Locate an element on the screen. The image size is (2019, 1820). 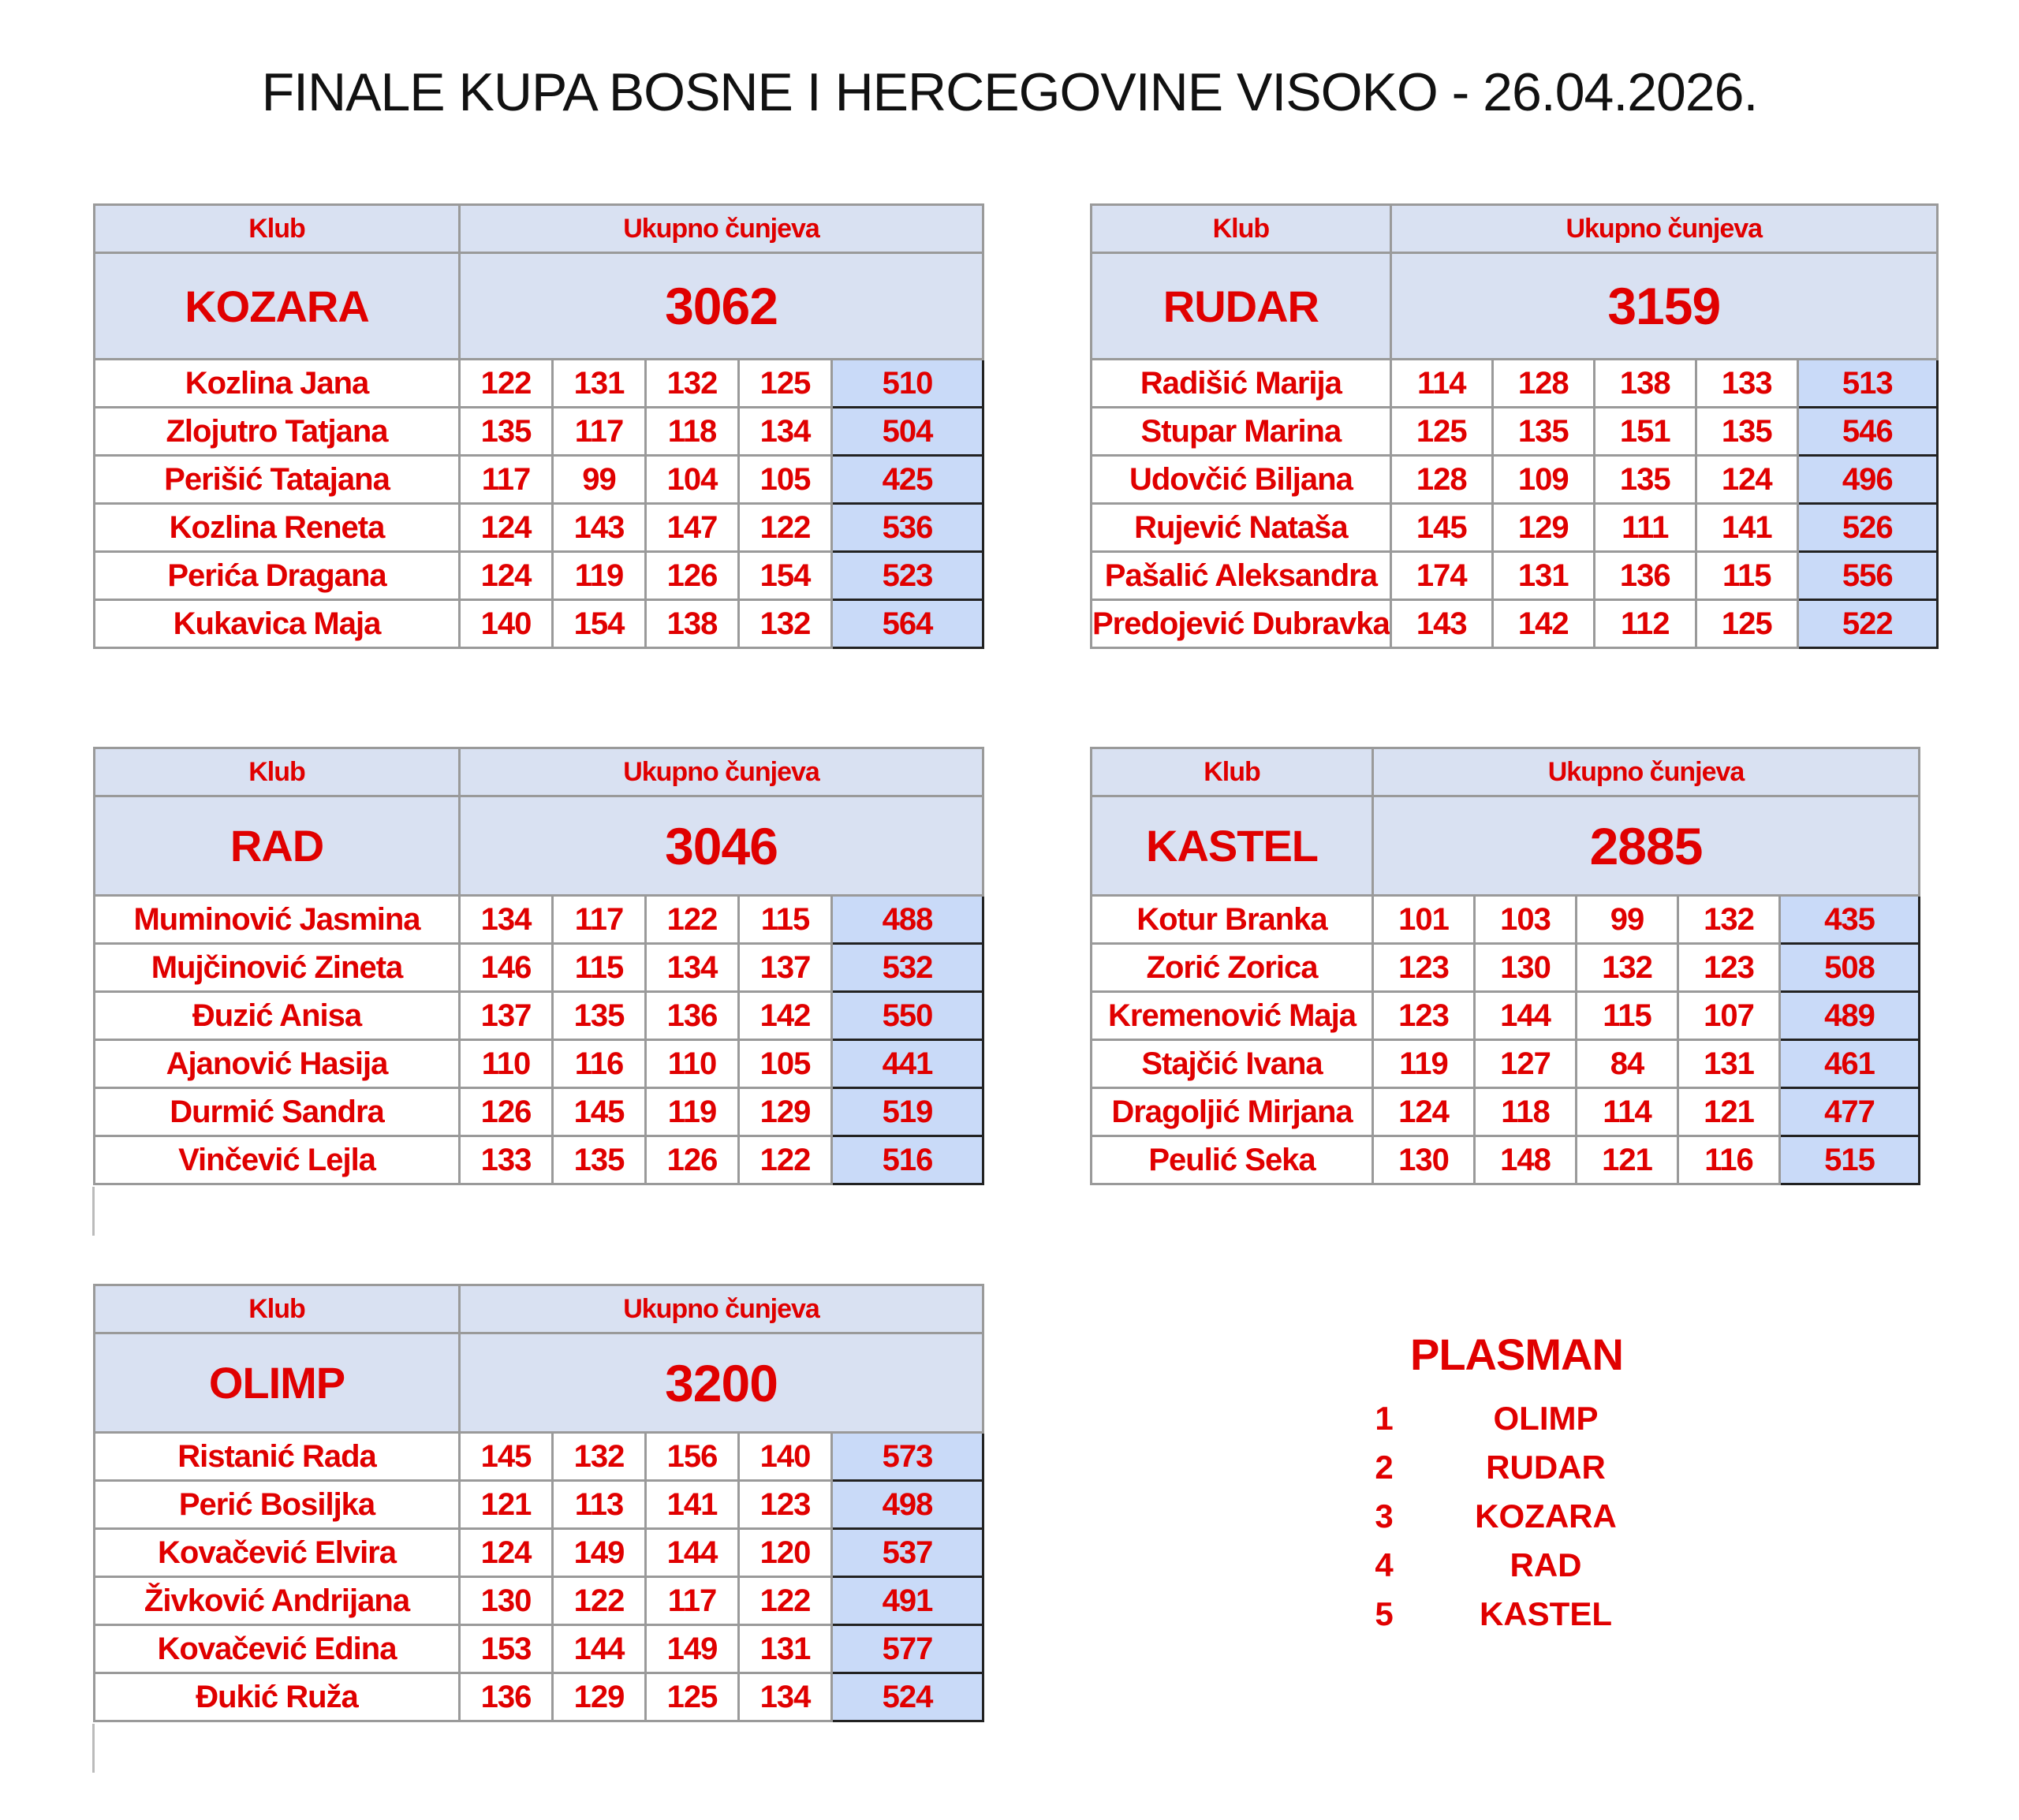
club-total: 3159 is located at coordinates (1664, 306).